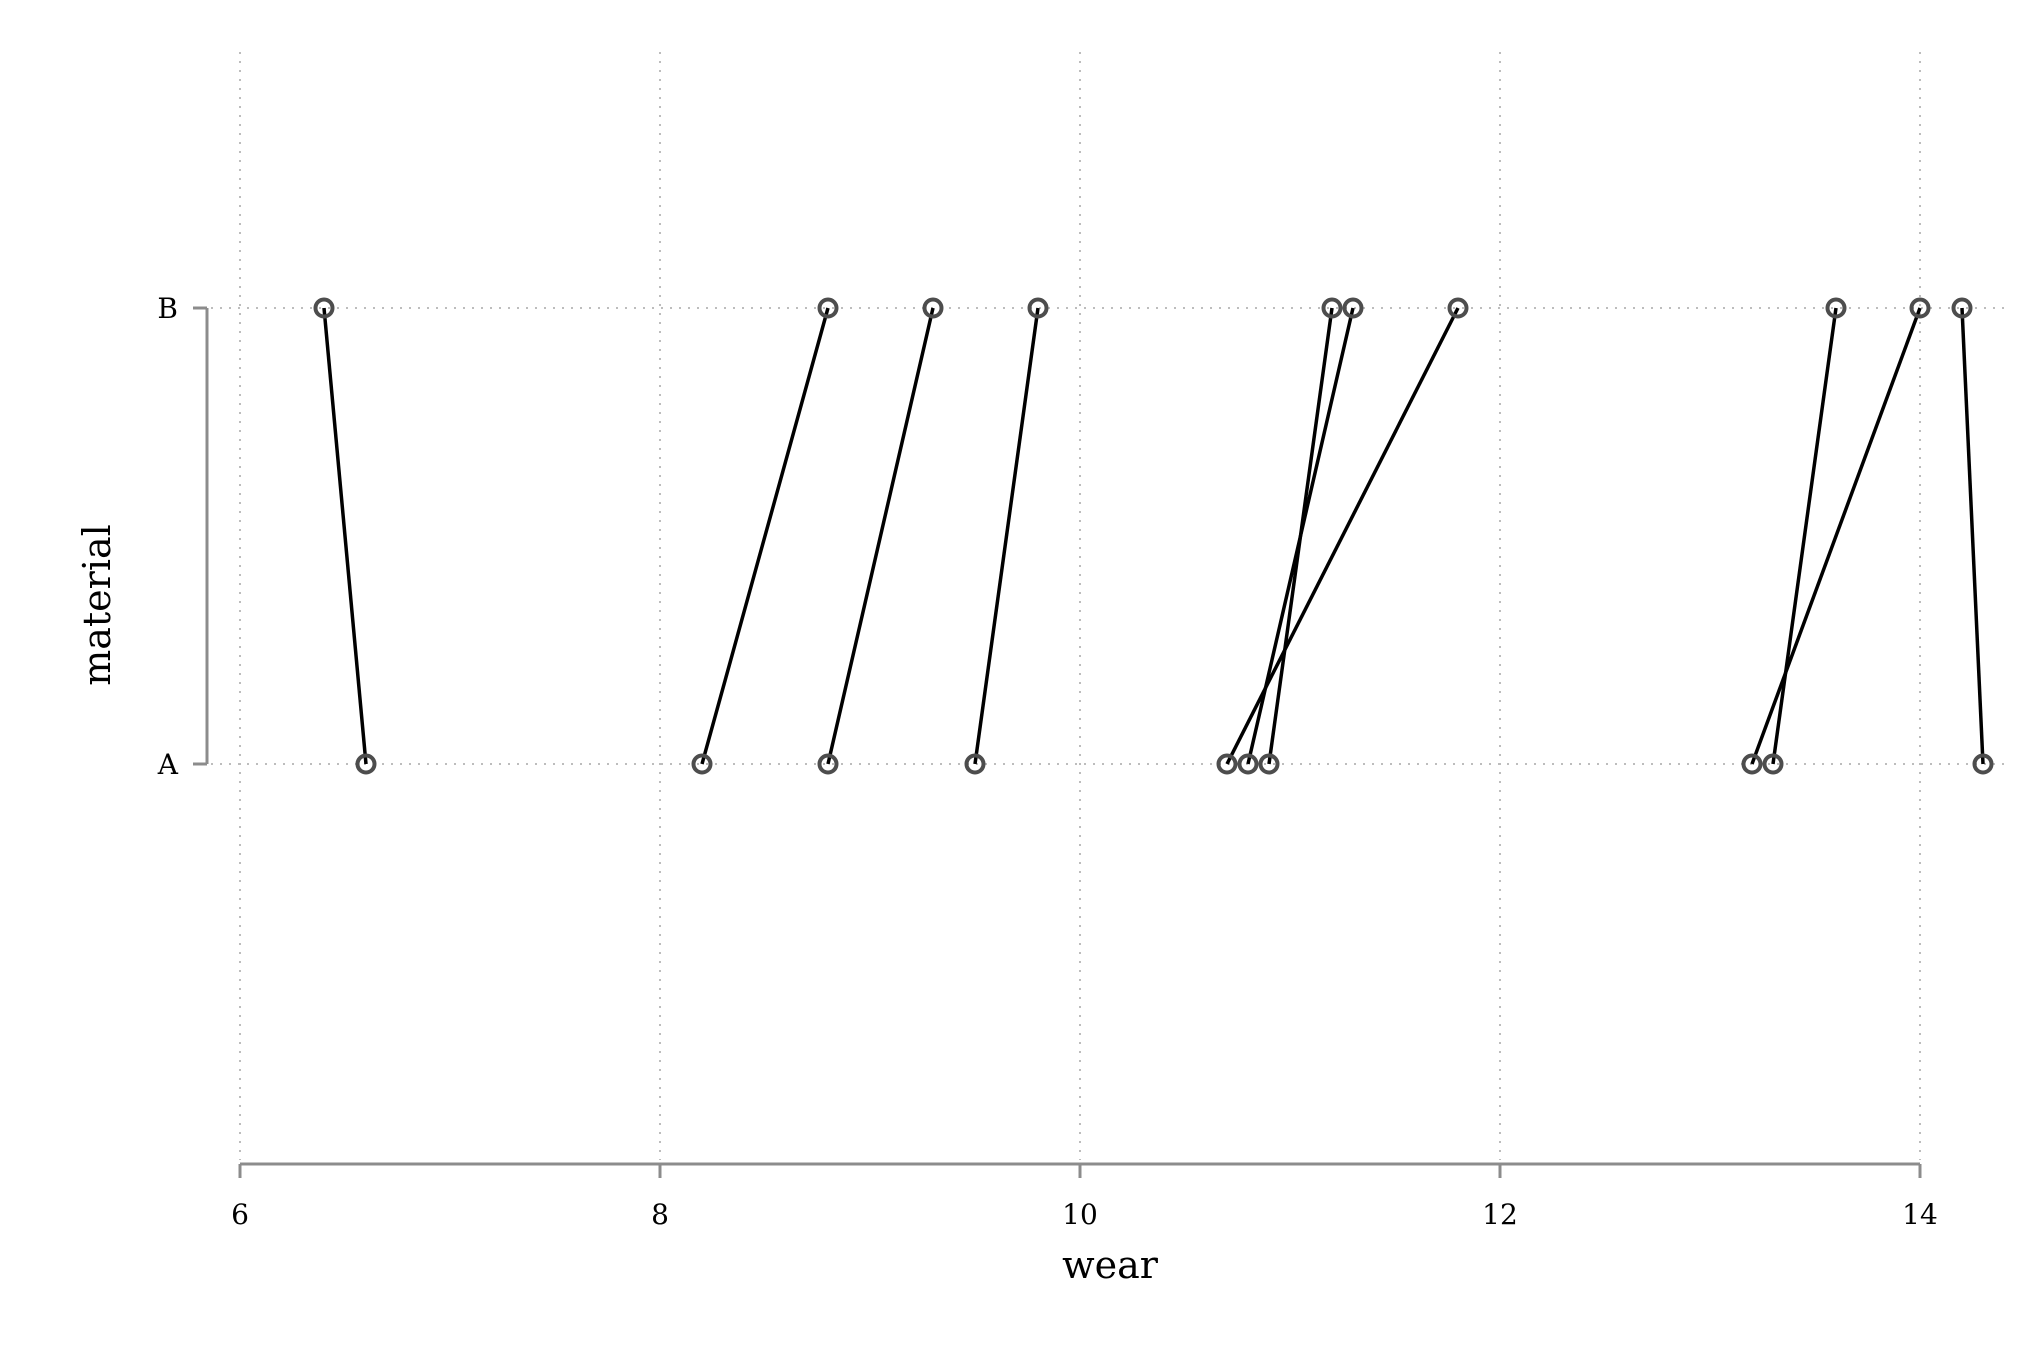 The height and width of the screenshot is (1360, 2040). What do you see at coordinates (97, 605) in the screenshot?
I see `y-axis-title: material` at bounding box center [97, 605].